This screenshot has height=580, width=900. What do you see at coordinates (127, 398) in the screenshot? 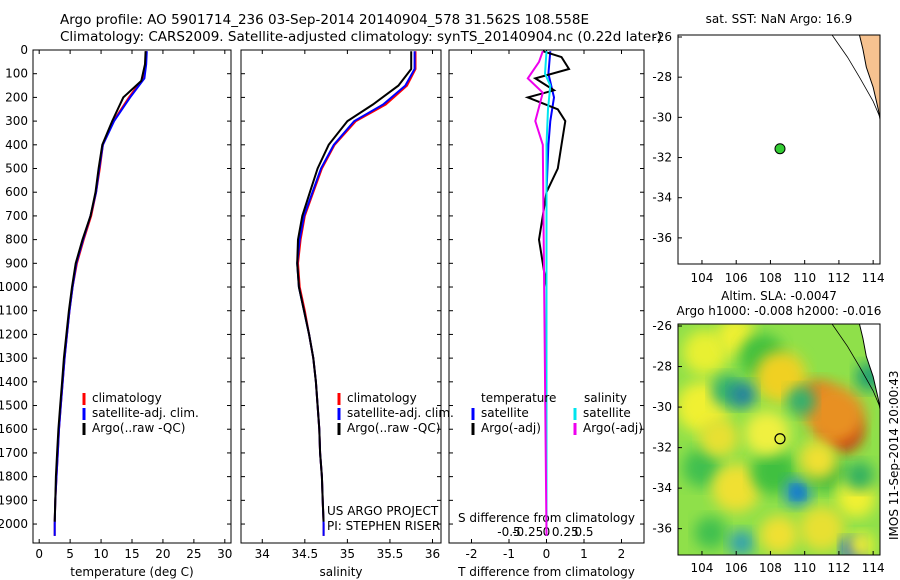
I see `temp-legend-label: climatology` at bounding box center [127, 398].